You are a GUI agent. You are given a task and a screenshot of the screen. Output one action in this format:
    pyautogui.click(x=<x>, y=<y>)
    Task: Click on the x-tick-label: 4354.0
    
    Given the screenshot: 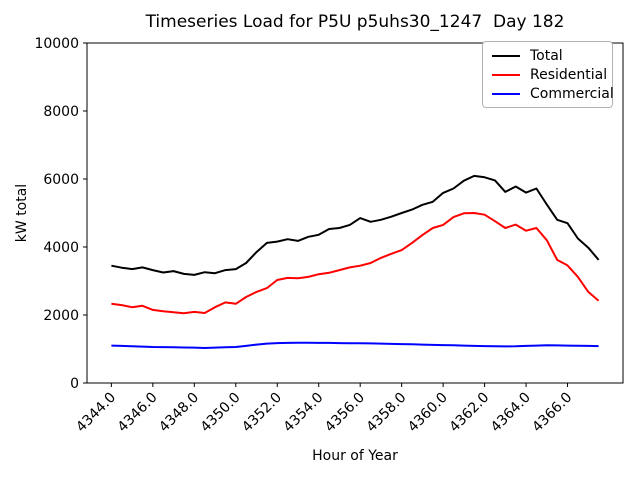 What is the action you would take?
    pyautogui.click(x=304, y=413)
    